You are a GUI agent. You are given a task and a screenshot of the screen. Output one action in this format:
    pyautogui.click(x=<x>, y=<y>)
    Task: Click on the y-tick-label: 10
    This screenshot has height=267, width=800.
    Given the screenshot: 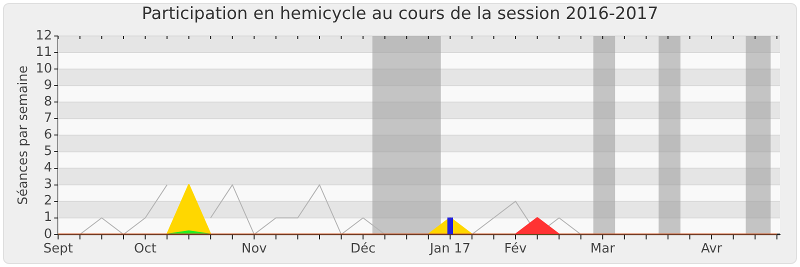 What is the action you would take?
    pyautogui.click(x=44, y=68)
    